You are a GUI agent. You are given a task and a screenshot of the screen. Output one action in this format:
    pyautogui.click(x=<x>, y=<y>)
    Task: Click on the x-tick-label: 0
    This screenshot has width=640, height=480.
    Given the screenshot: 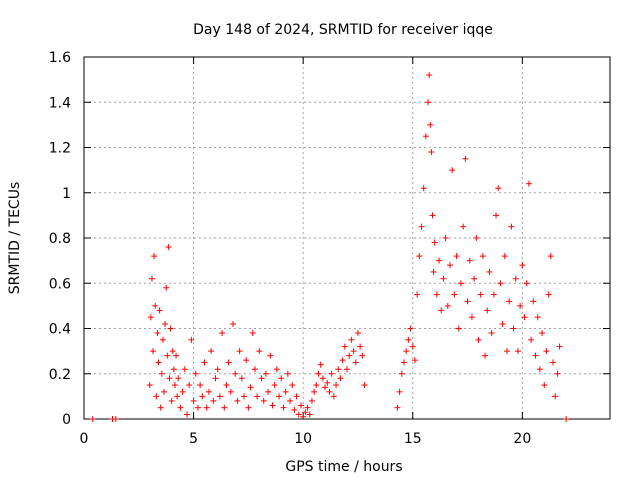 What is the action you would take?
    pyautogui.click(x=84, y=439)
    